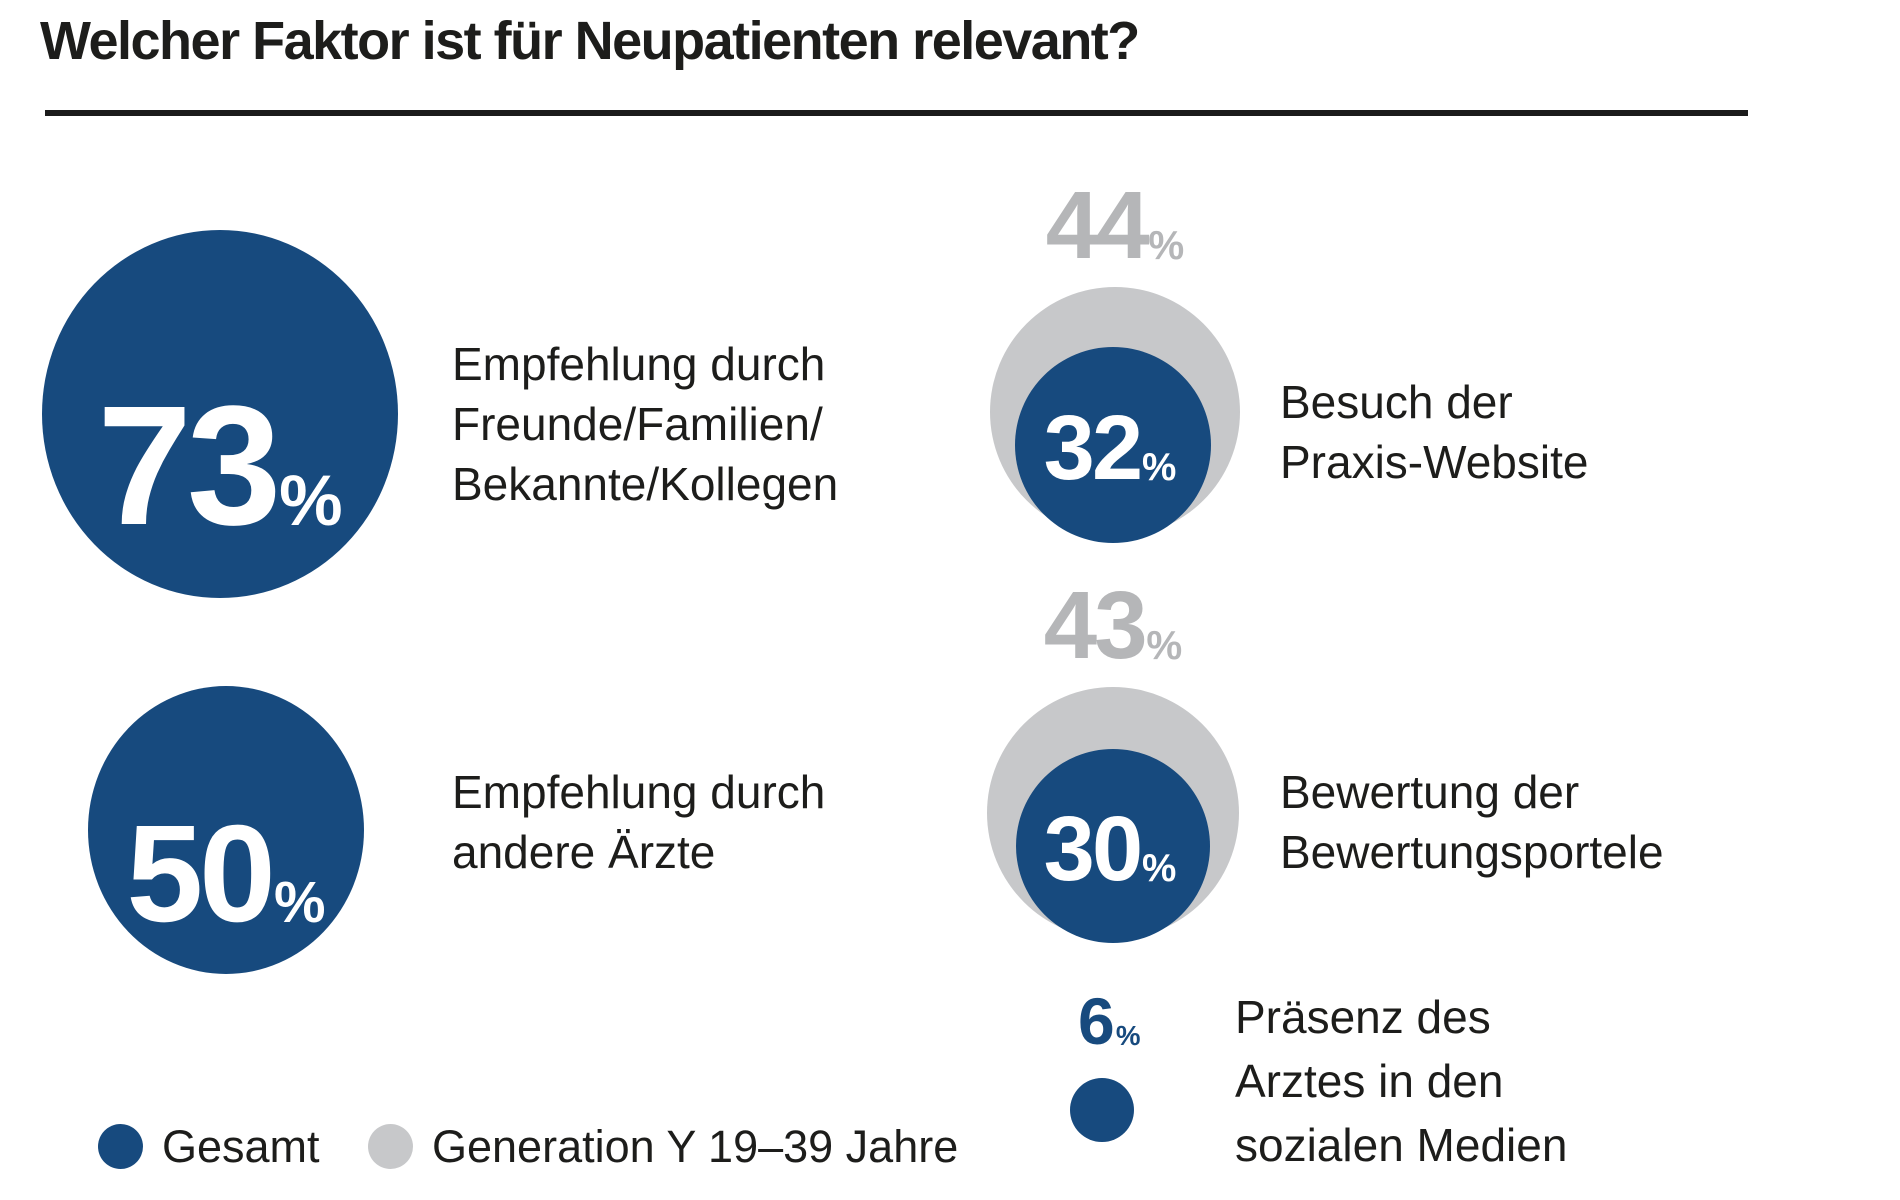 This screenshot has width=1900, height=1200. I want to click on factor-label-aerzte: Empfehlung durch andere Ärzte, so click(638, 822).